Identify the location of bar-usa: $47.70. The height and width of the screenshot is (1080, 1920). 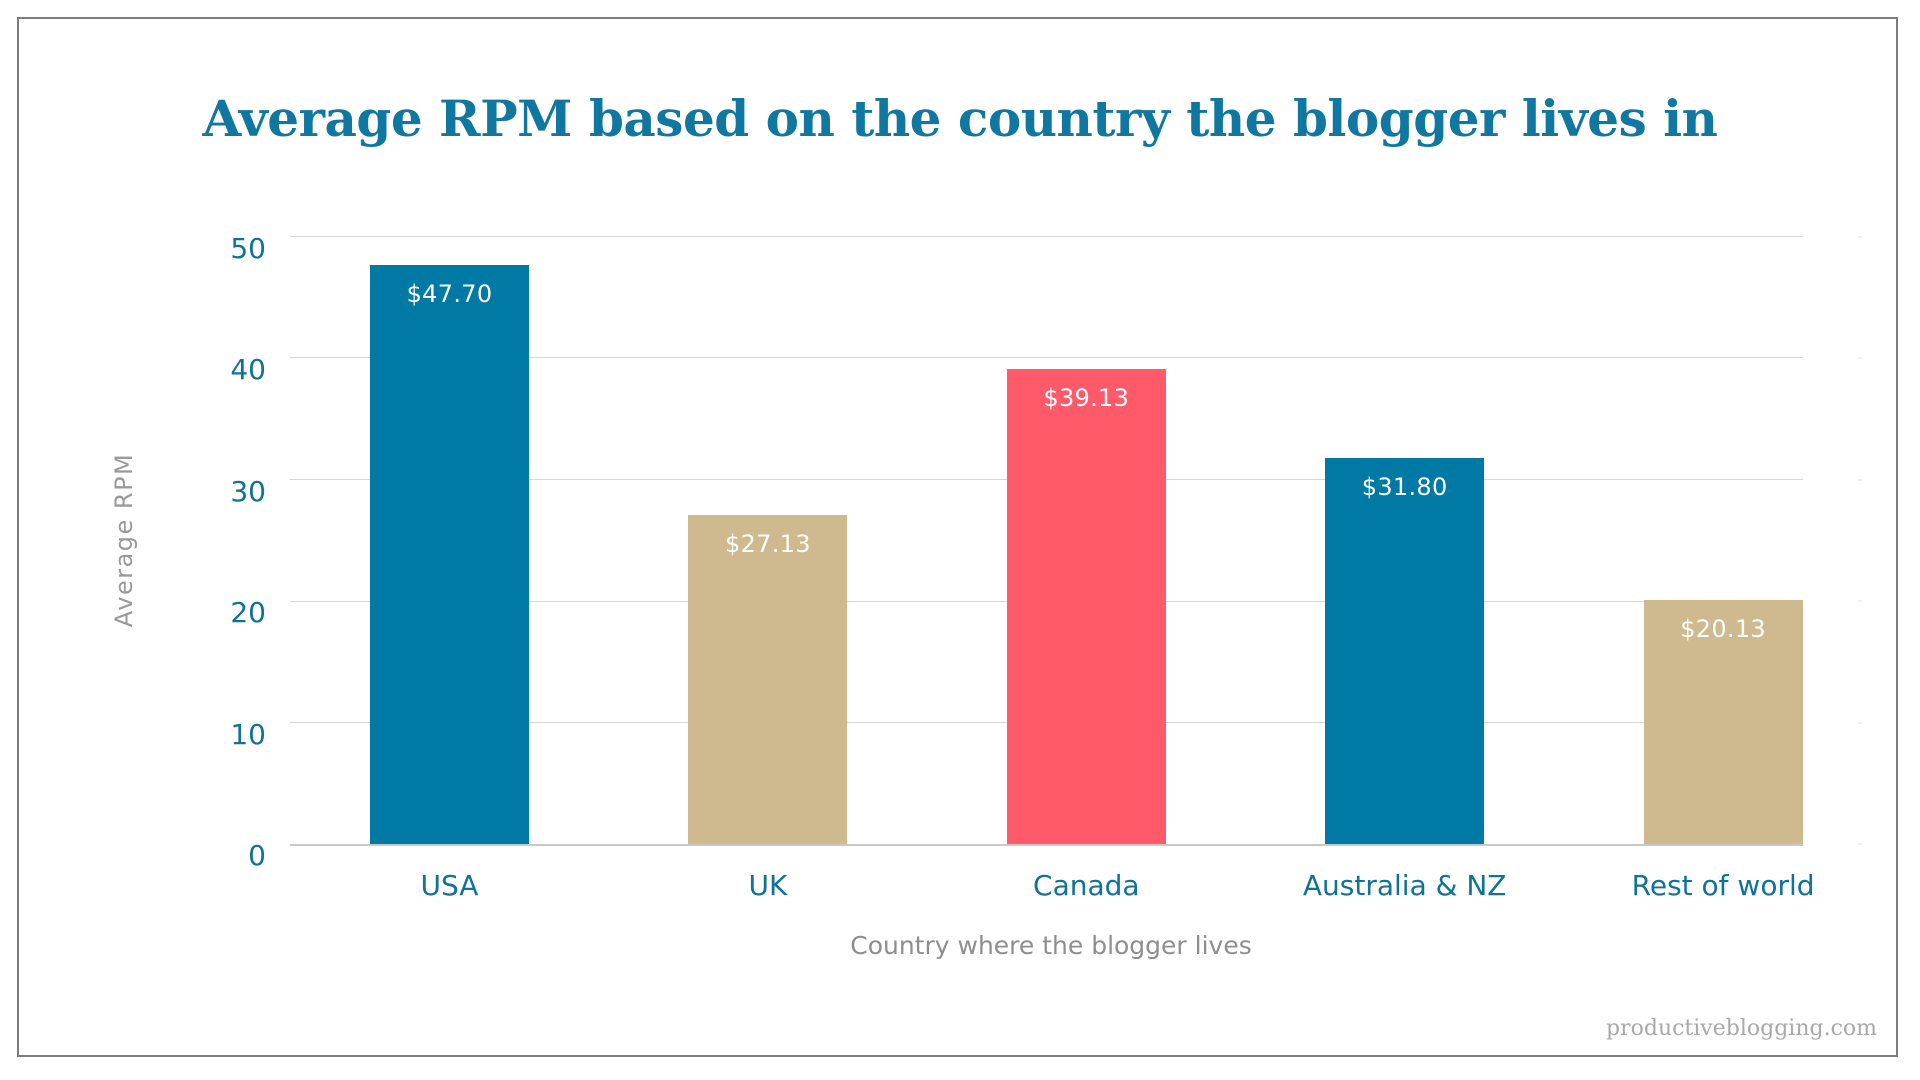
(449, 554).